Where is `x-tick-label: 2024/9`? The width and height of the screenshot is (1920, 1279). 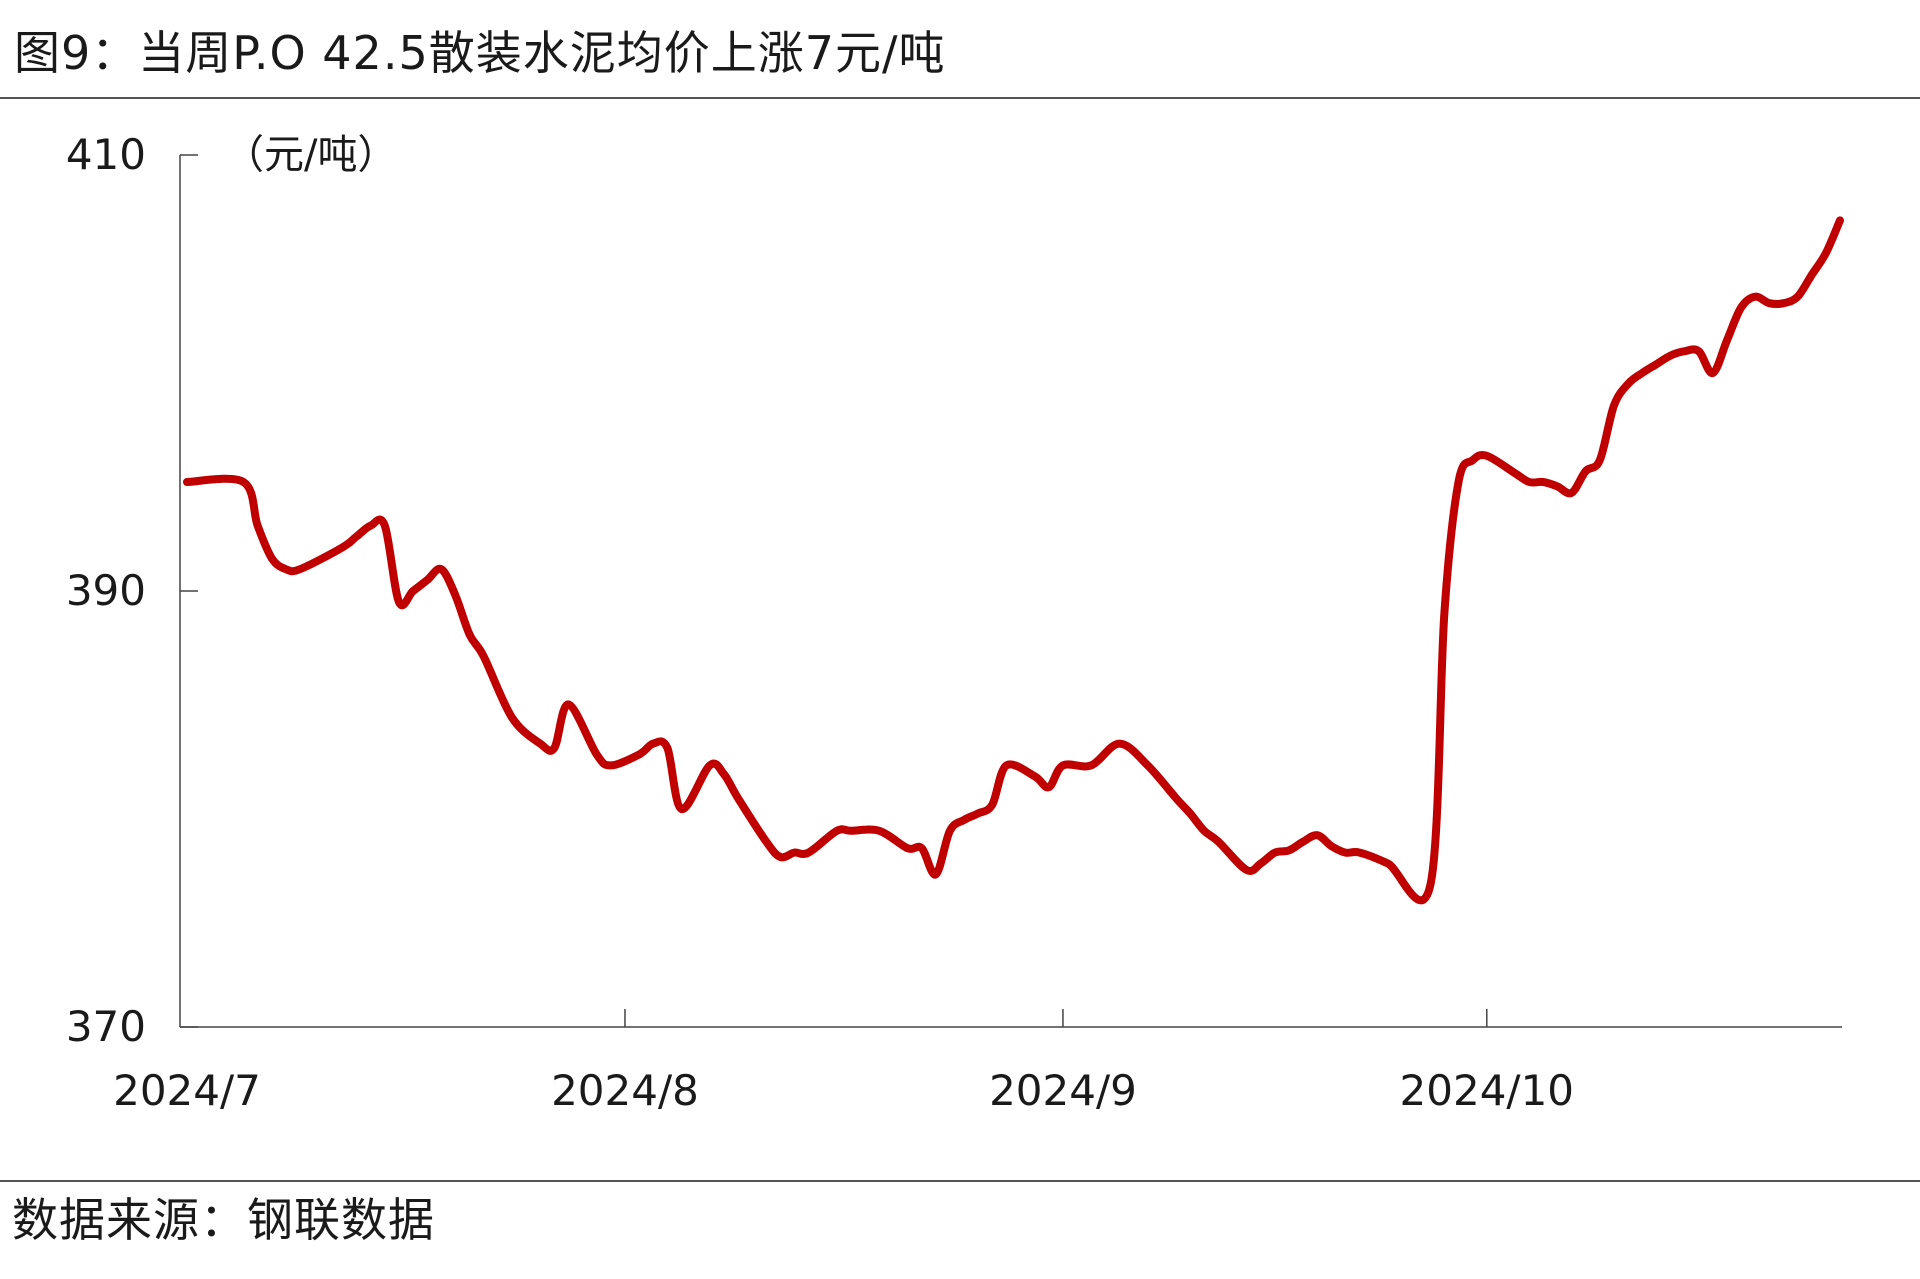
x-tick-label: 2024/9 is located at coordinates (1063, 1090).